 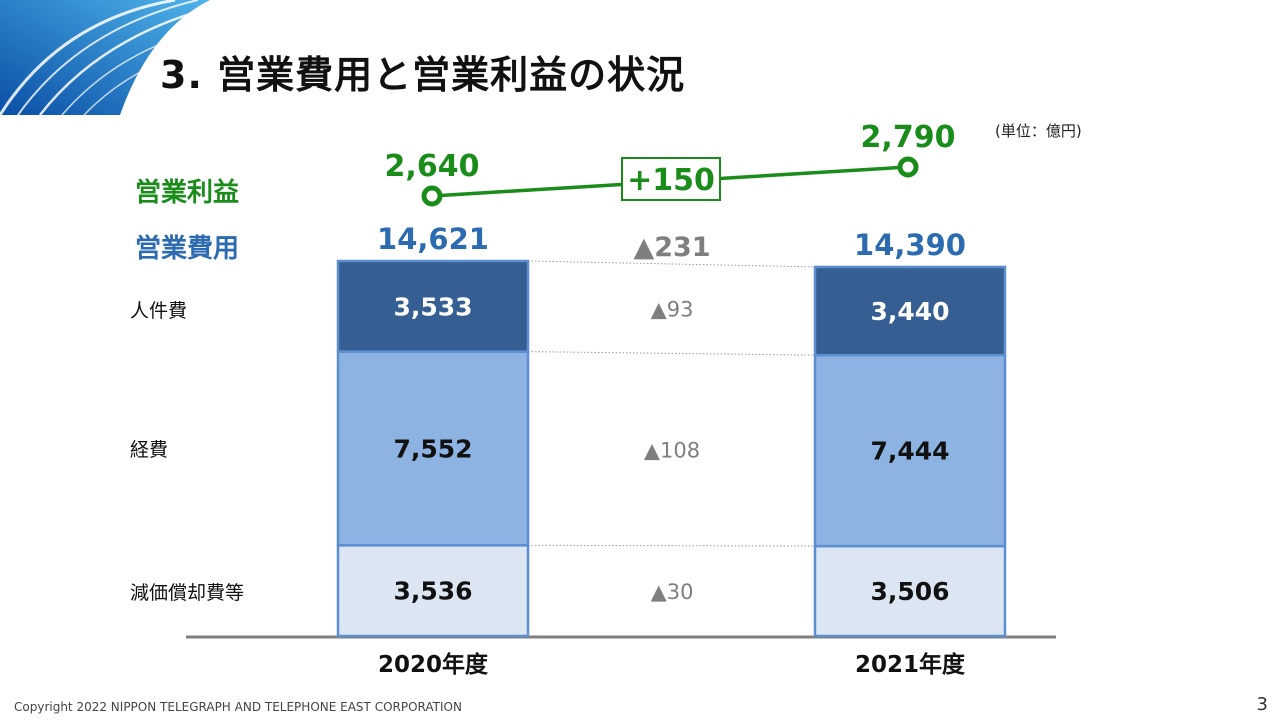 I want to click on value-label-personnel-1: 3,533, so click(x=432, y=306).